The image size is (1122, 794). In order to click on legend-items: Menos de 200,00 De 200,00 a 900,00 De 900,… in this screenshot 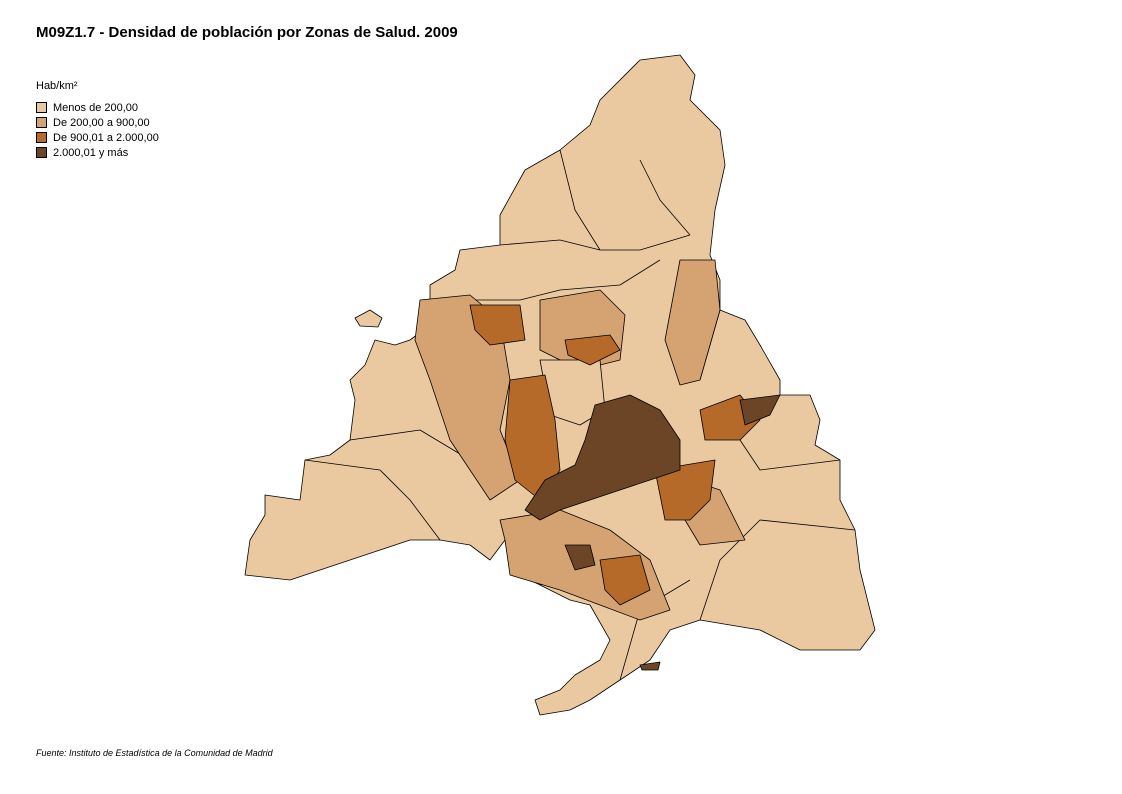, I will do `click(97, 130)`.